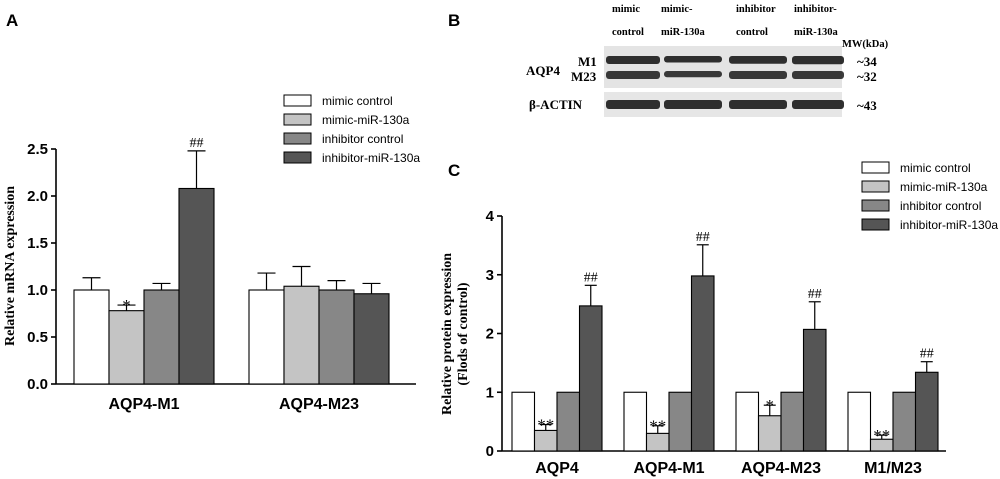 The width and height of the screenshot is (1000, 479). Describe the element at coordinates (37, 196) in the screenshot. I see `a-y-tick-label: 2.0` at that location.